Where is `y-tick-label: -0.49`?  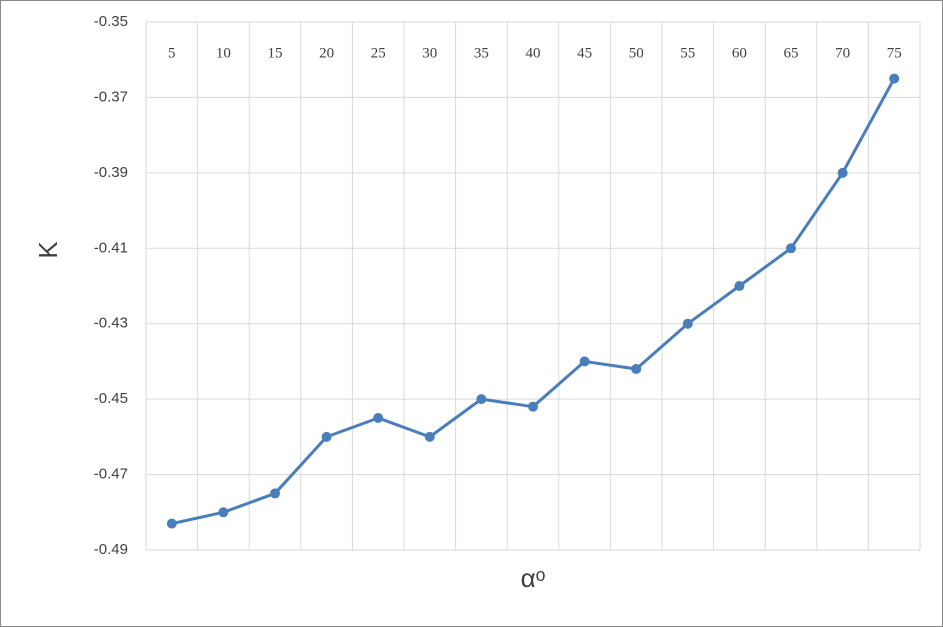
y-tick-label: -0.49 is located at coordinates (111, 549).